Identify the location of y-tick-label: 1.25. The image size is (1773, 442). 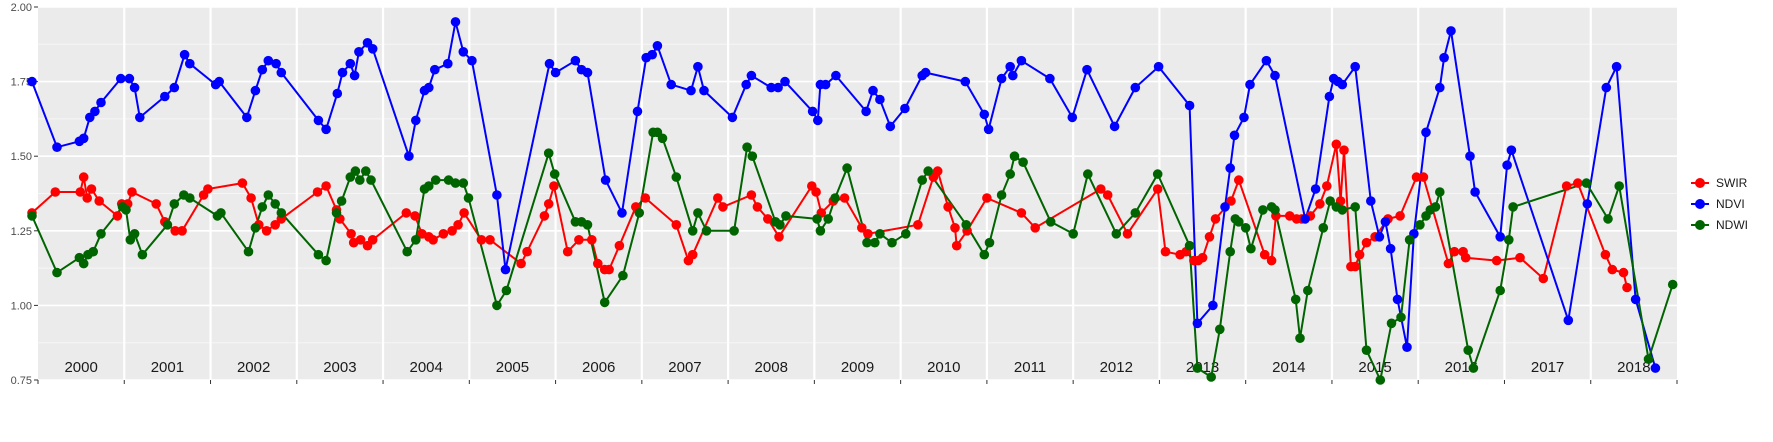
(21, 232).